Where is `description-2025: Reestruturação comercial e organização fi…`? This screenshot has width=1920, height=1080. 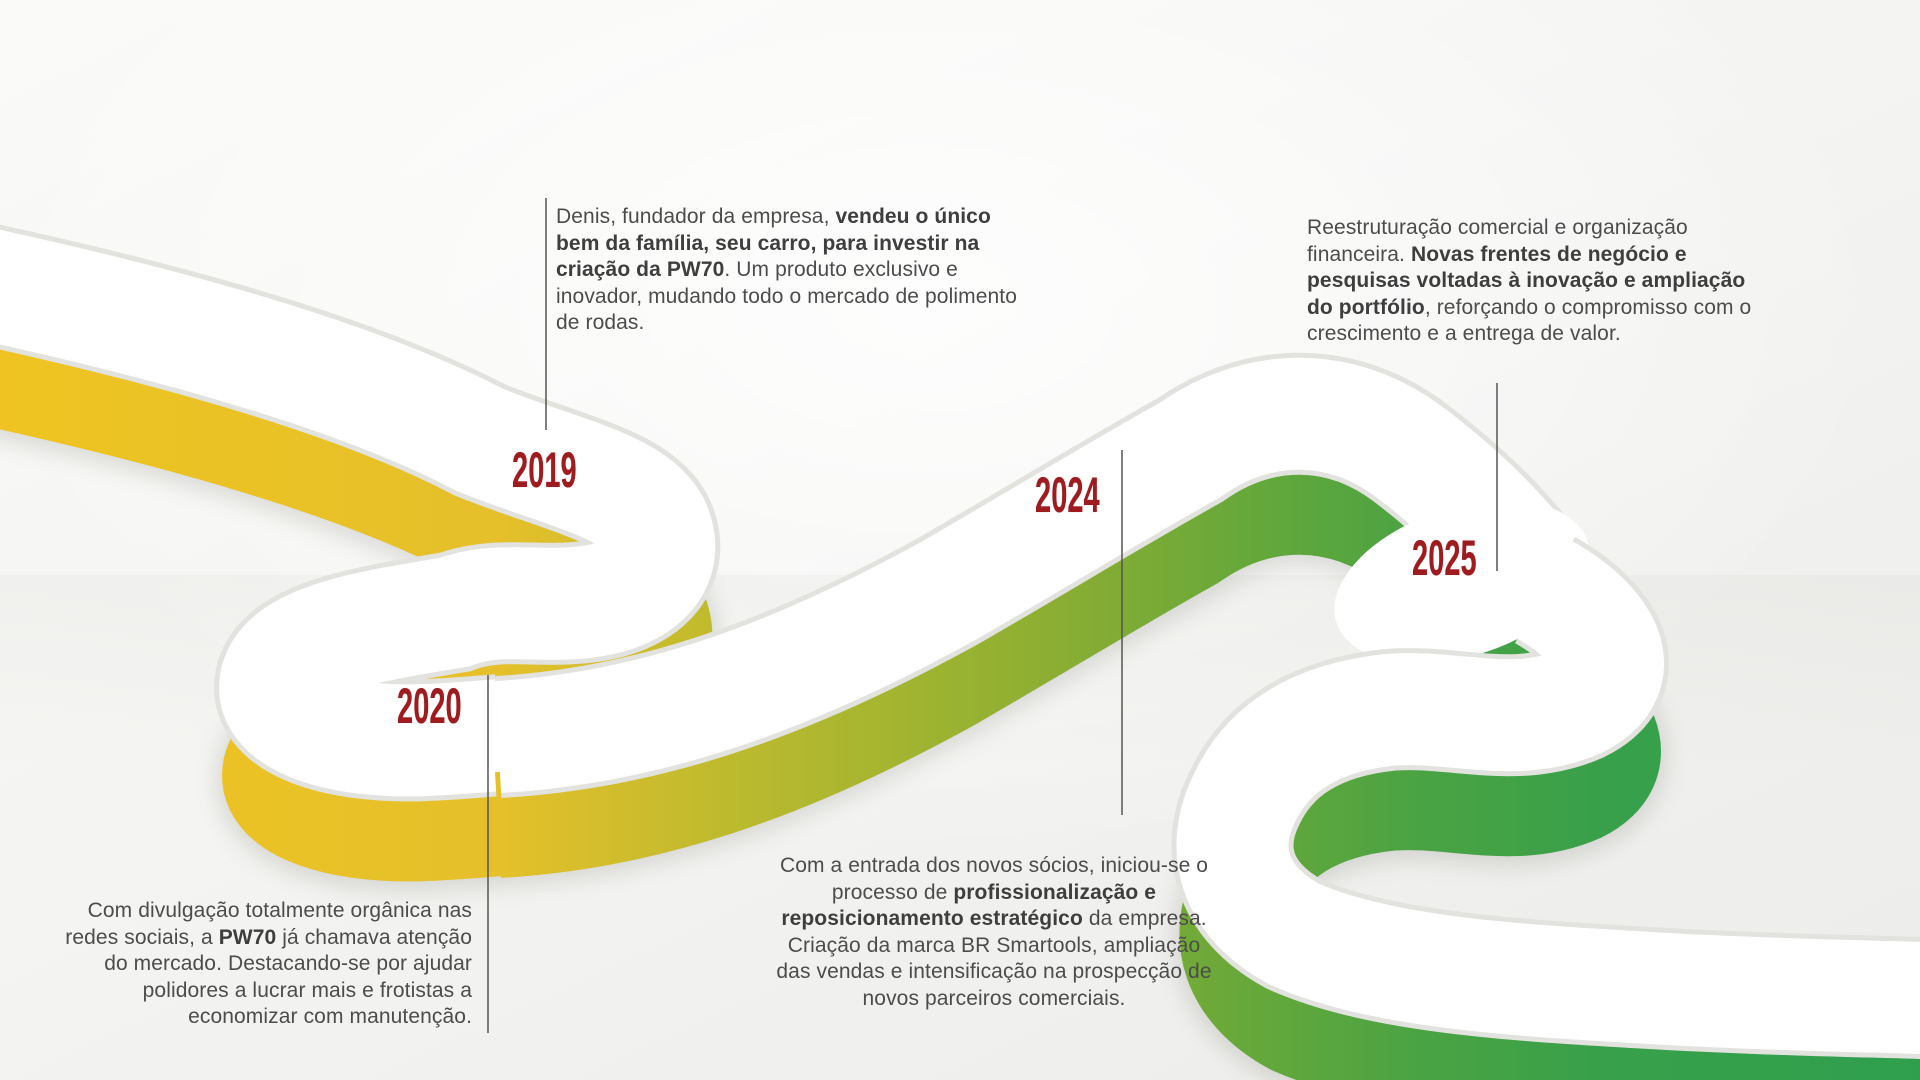 description-2025: Reestruturação comercial e organização fi… is located at coordinates (1529, 280).